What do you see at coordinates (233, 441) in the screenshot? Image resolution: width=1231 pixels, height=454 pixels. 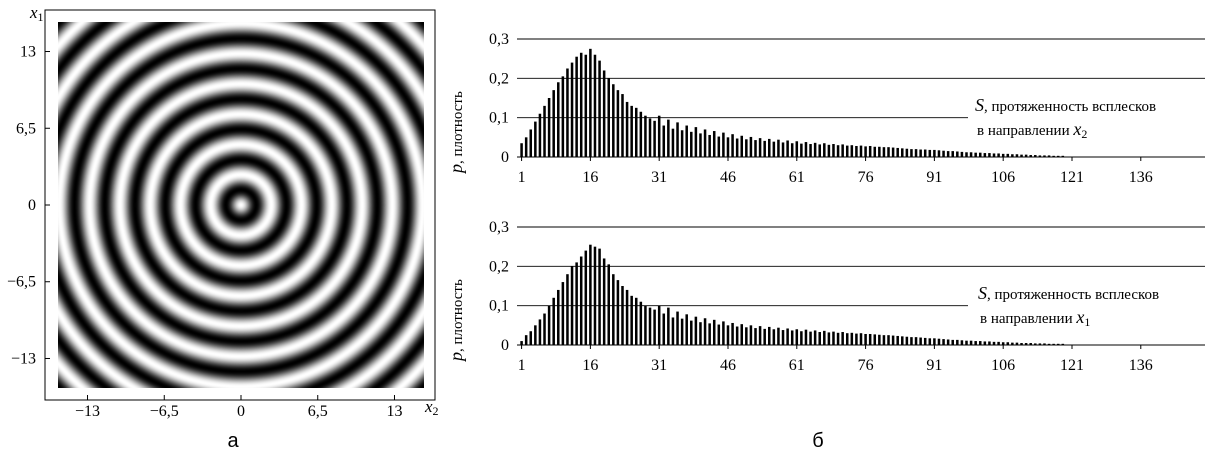 I see `caption-a: а` at bounding box center [233, 441].